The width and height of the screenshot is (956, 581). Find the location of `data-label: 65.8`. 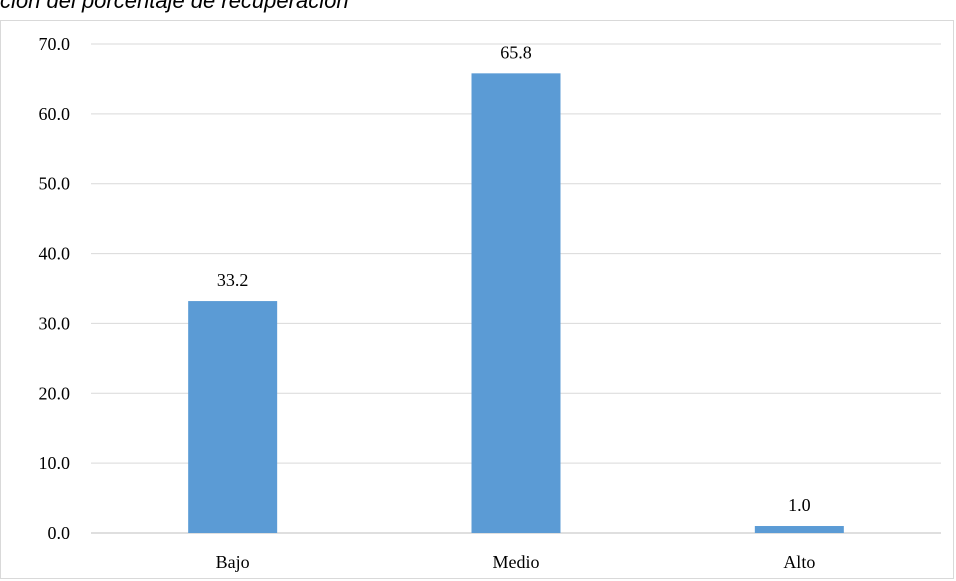

data-label: 65.8 is located at coordinates (516, 52).